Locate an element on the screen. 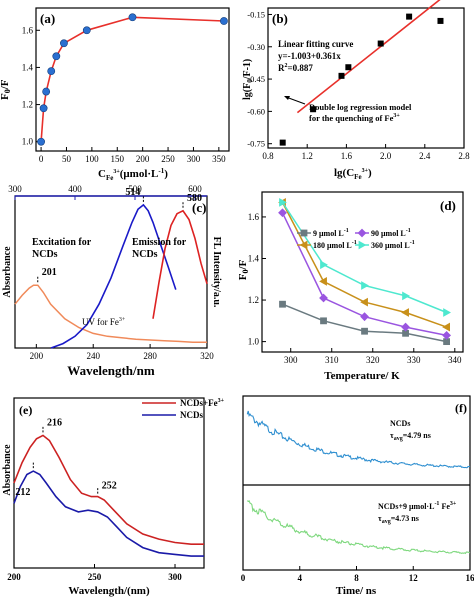  panel-c-bottom-xtick-label: 320 is located at coordinates (207, 356).